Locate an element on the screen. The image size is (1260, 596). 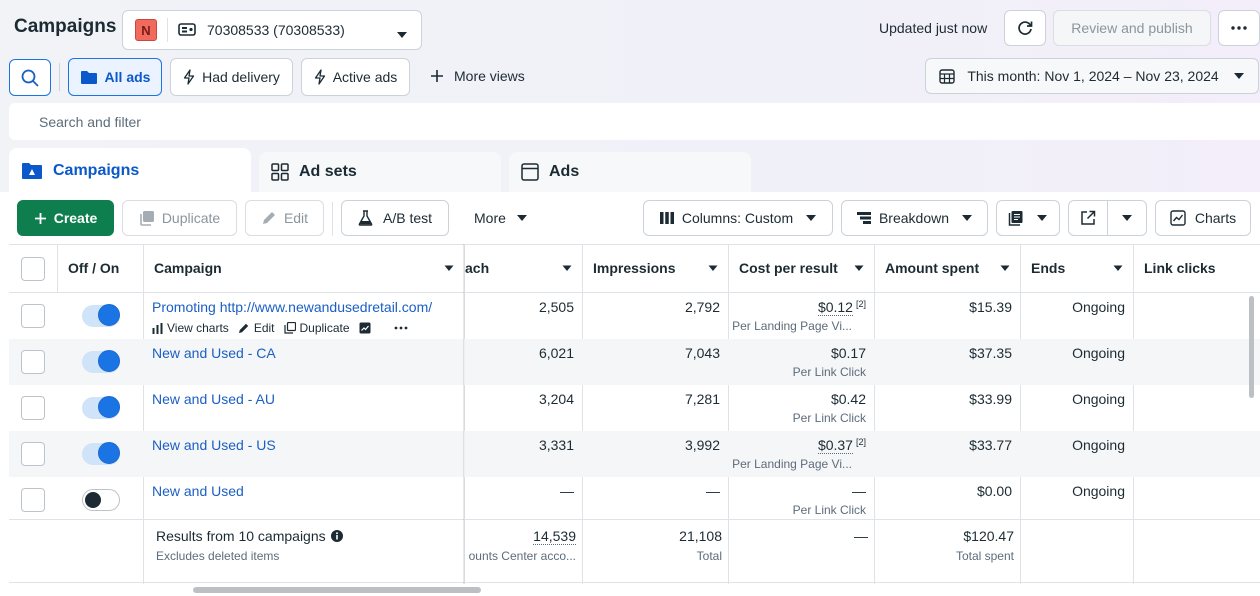
search-filter-bar is located at coordinates (634, 121).